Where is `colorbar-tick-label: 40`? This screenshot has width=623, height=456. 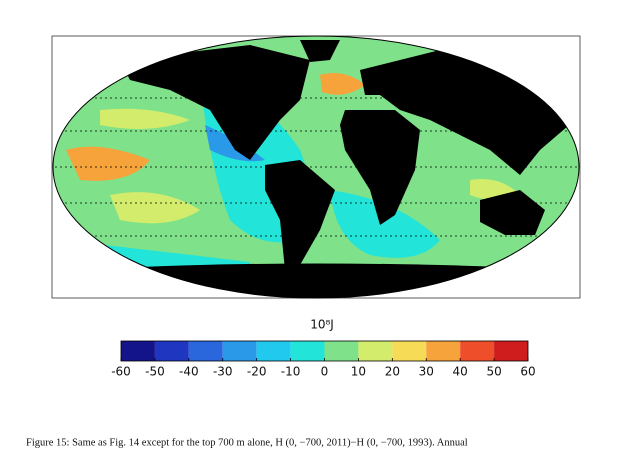 colorbar-tick-label: 40 is located at coordinates (460, 372).